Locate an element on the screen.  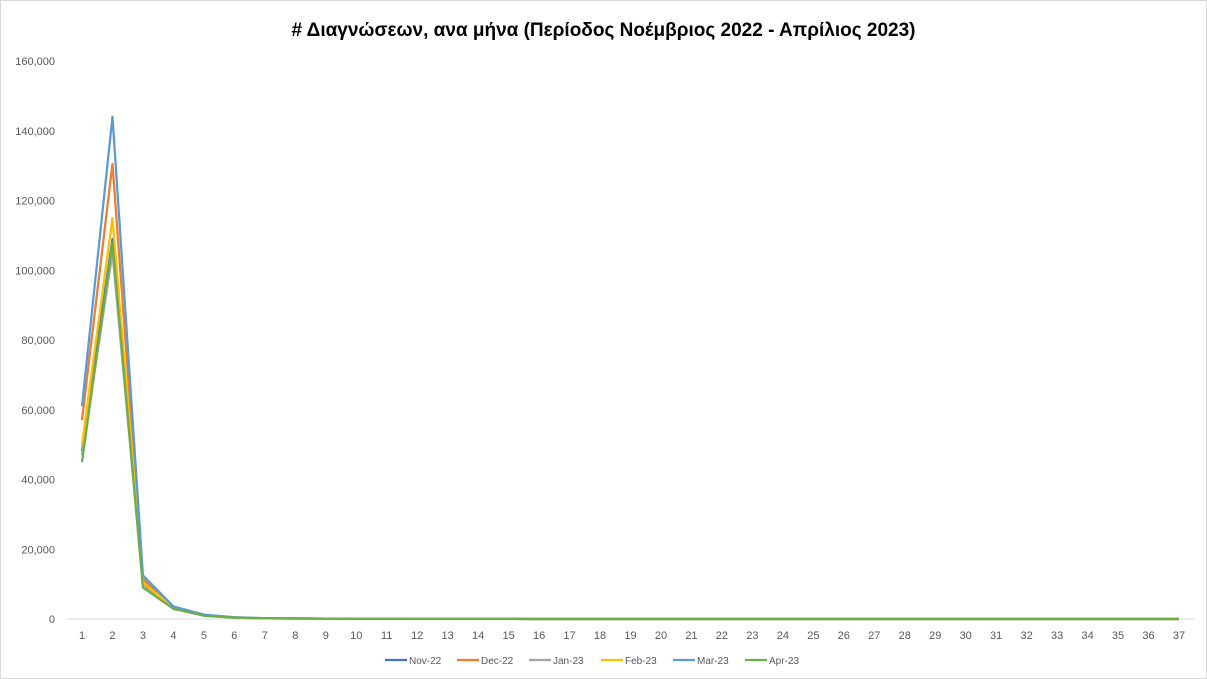
x-tick-label: 30 is located at coordinates (966, 636).